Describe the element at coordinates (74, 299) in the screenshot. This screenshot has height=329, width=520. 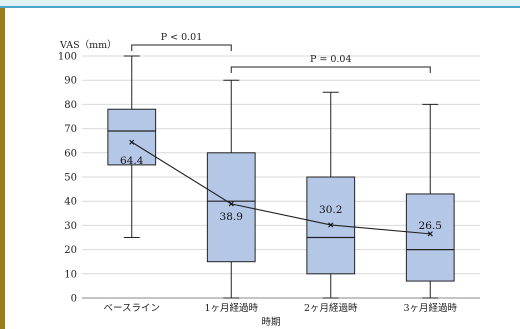
I see `y-tick-label: 0` at that location.